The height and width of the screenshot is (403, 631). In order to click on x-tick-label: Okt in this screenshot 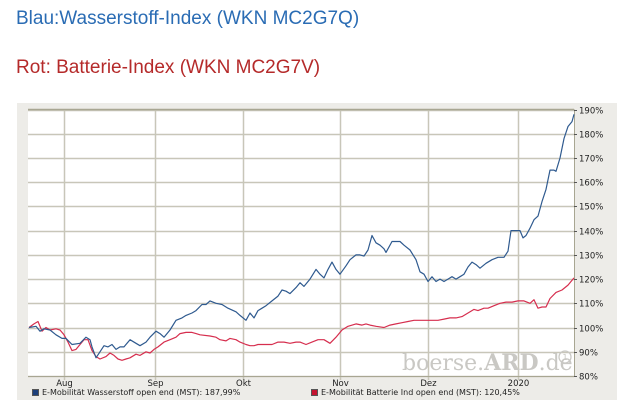, I will do `click(244, 384)`.